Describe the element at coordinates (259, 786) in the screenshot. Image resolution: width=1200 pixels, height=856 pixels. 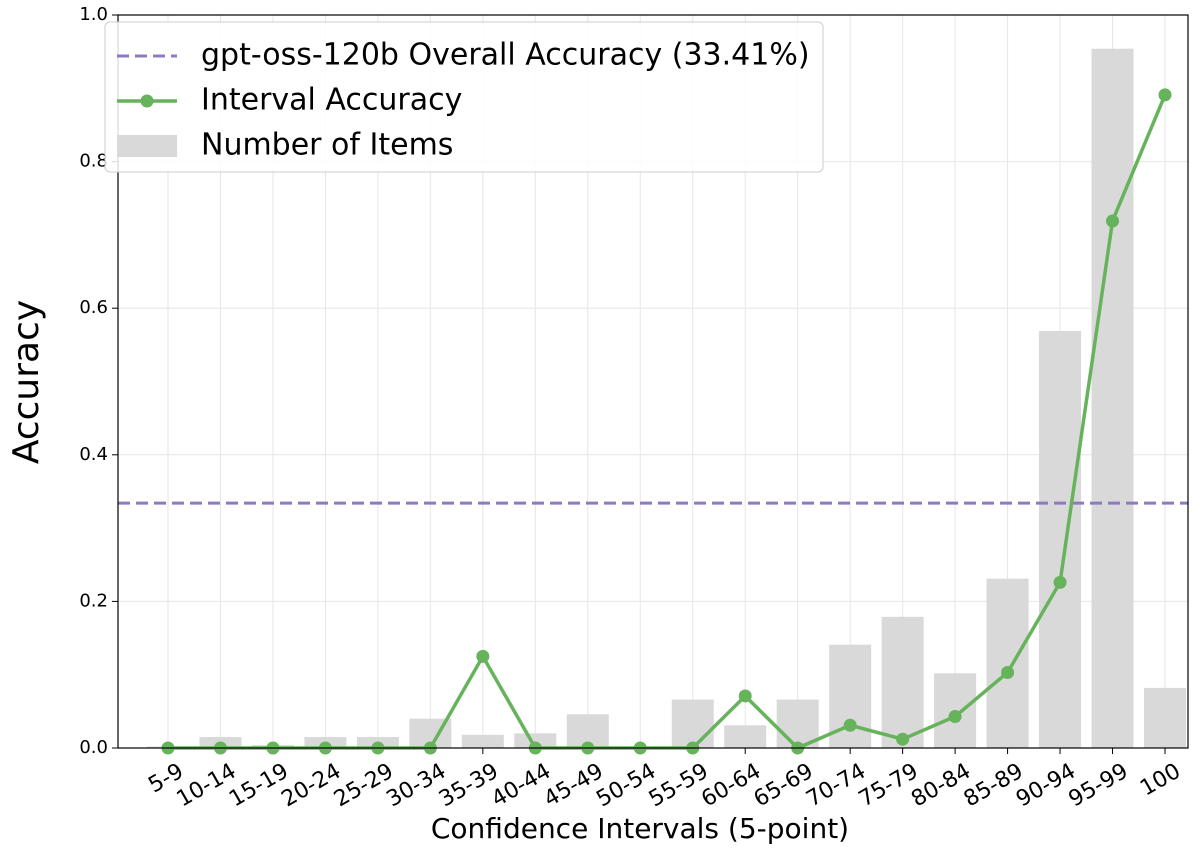
I see `x-tick-label: 15-19` at that location.